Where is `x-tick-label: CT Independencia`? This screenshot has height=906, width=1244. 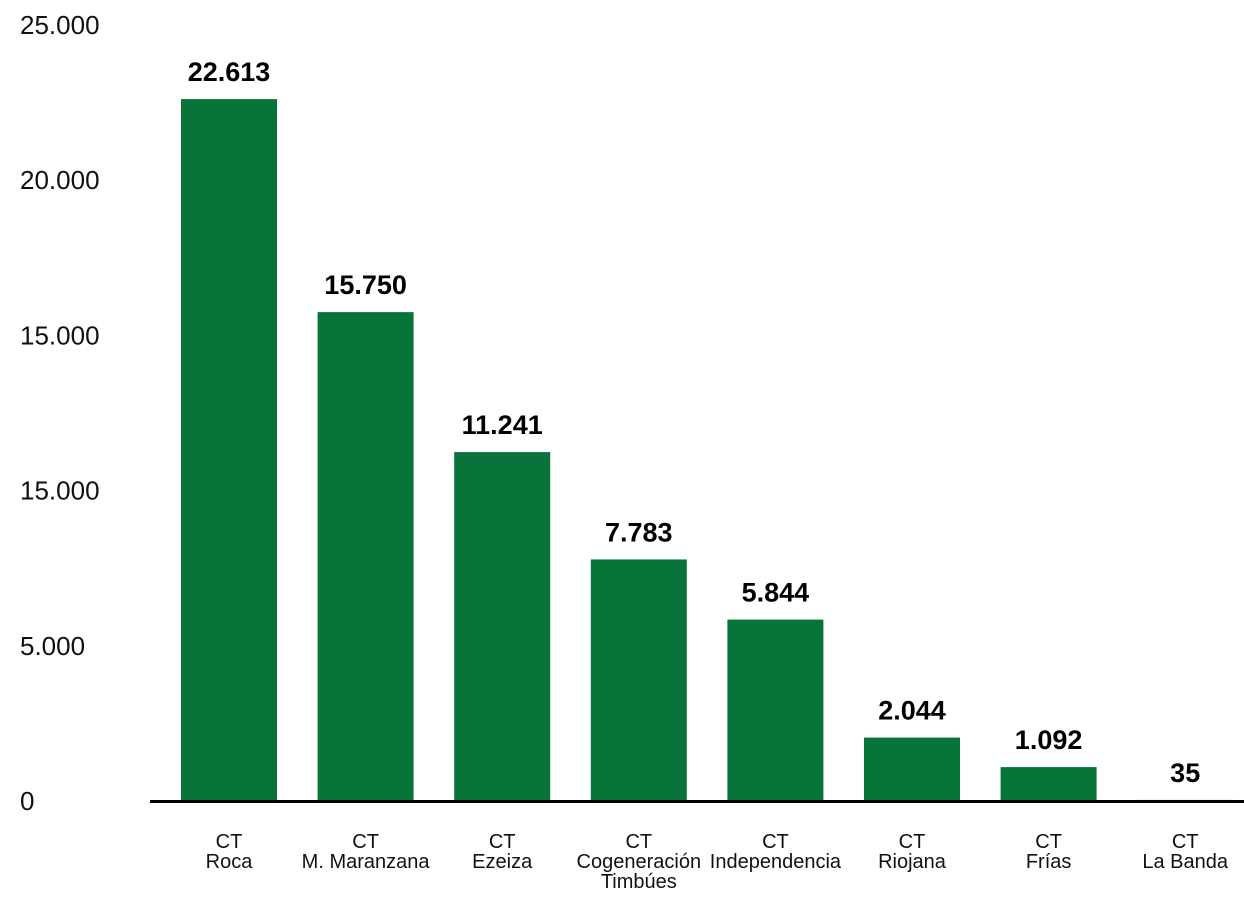 x-tick-label: CT Independencia is located at coordinates (776, 852).